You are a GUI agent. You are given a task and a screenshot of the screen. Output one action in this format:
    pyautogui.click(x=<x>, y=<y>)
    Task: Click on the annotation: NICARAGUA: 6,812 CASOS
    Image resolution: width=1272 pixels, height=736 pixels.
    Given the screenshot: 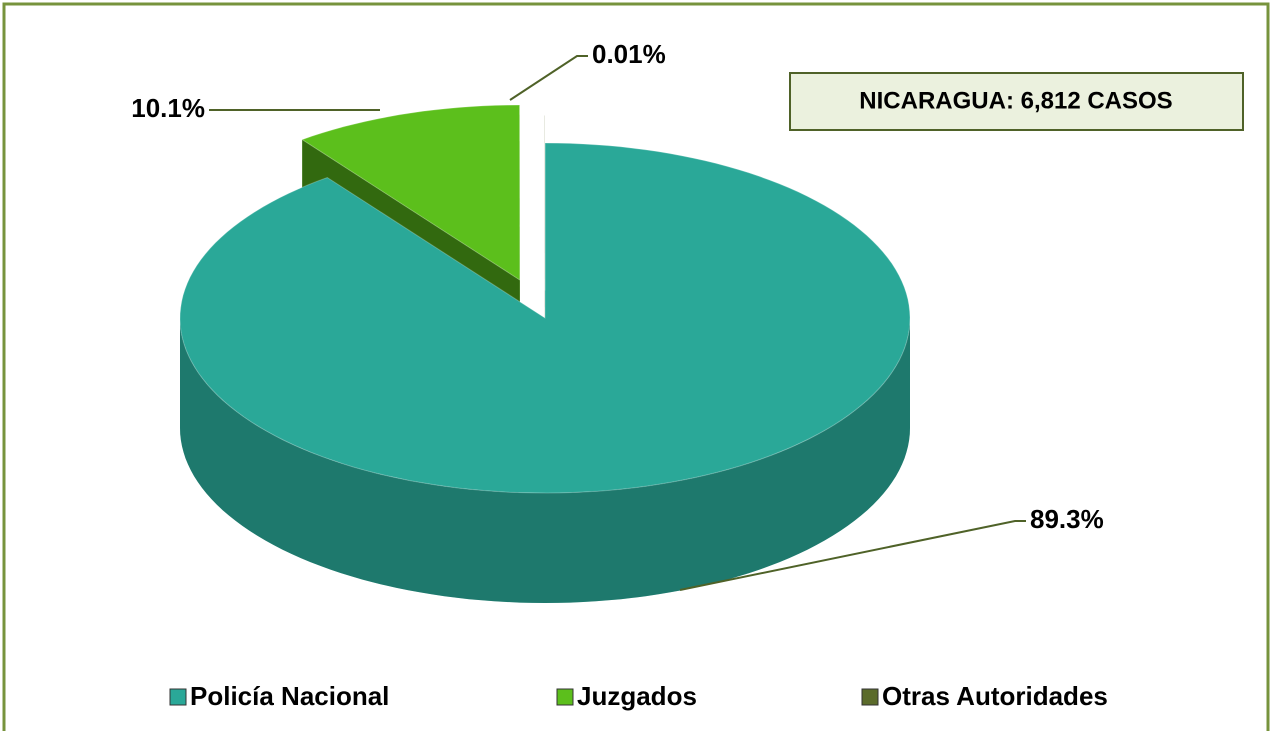 What is the action you would take?
    pyautogui.click(x=1015, y=100)
    